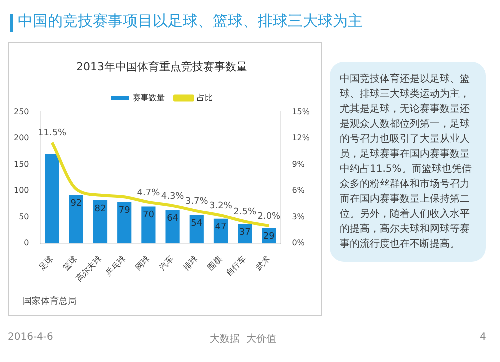 The height and width of the screenshot is (362, 500). I want to click on legend-label: 占比, so click(205, 97).